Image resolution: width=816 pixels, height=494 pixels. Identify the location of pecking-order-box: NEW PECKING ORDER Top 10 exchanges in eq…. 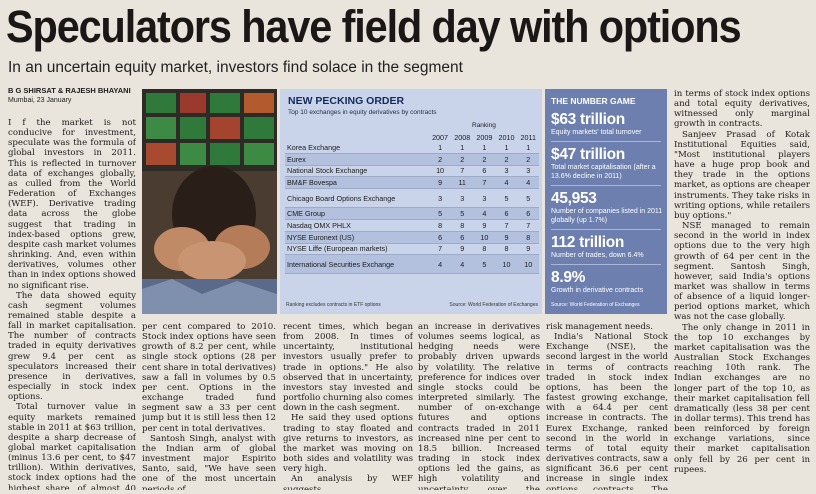
(411, 201).